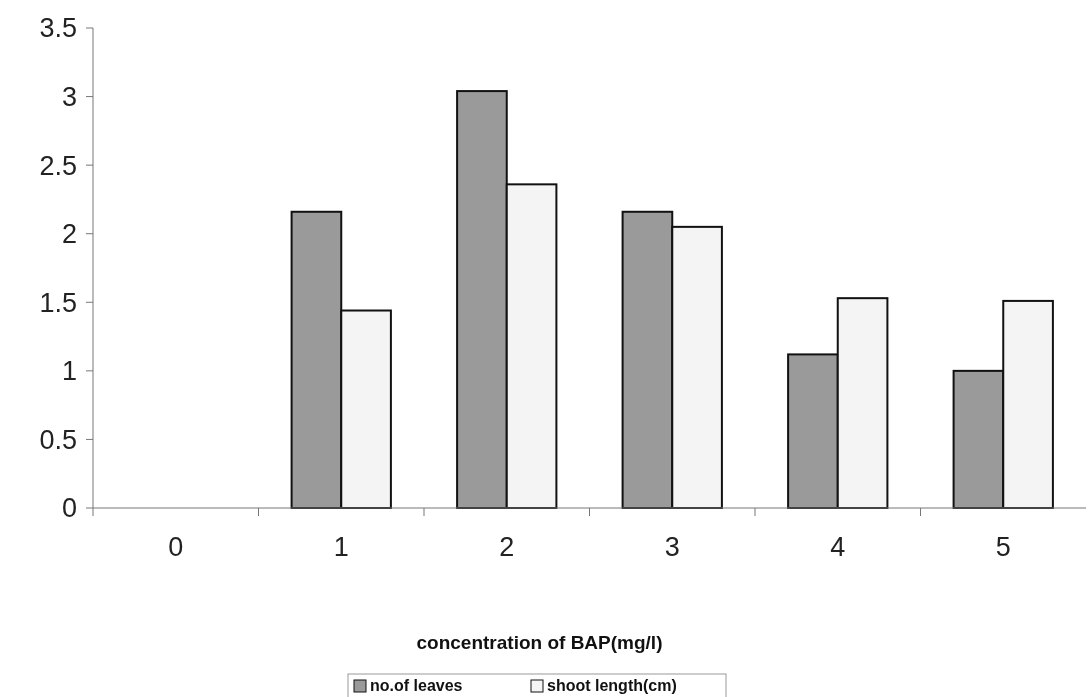  Describe the element at coordinates (176, 547) in the screenshot. I see `x-tick-label: 0` at that location.